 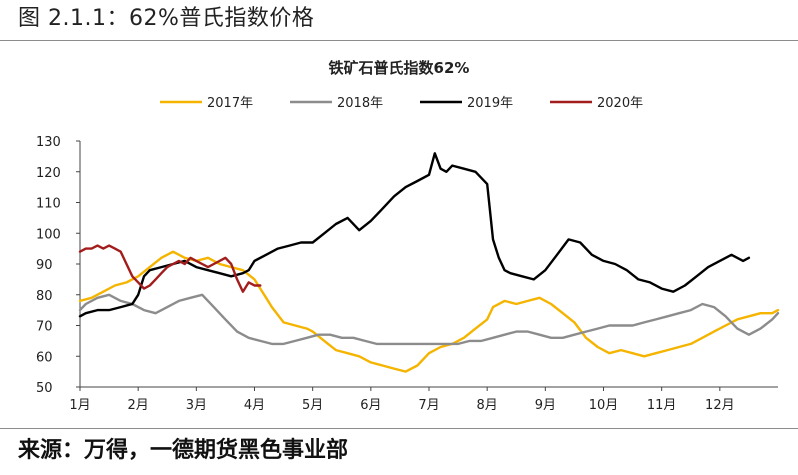 I want to click on x-tick-label: 7月, so click(x=428, y=405).